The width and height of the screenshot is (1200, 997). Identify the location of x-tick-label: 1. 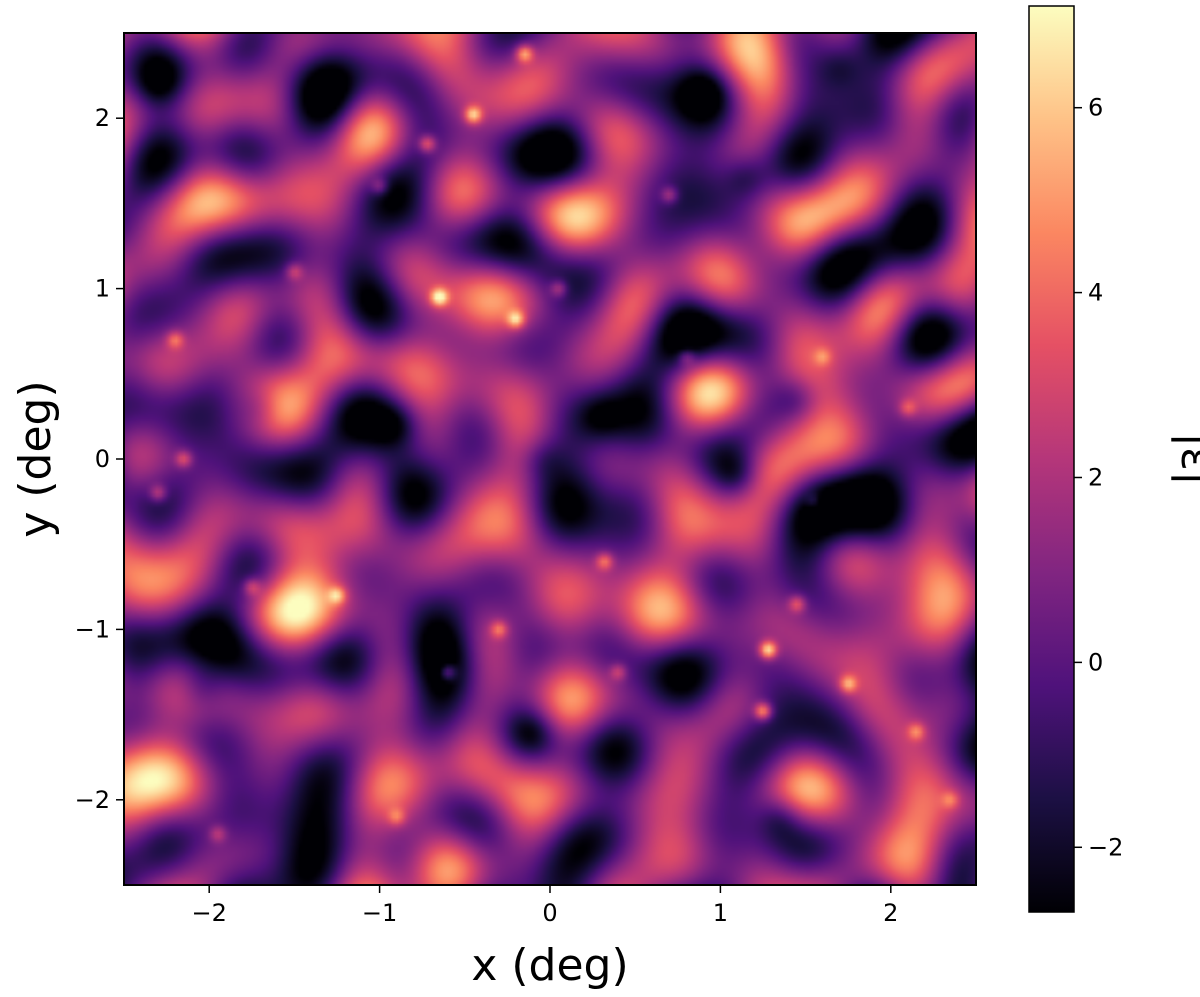
(720, 913).